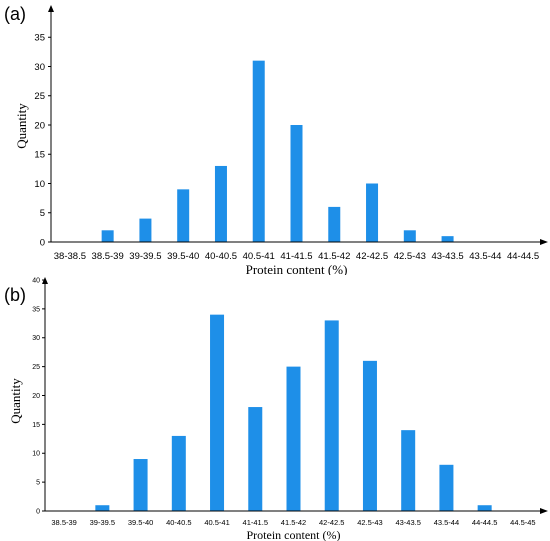 This screenshot has height=541, width=550. What do you see at coordinates (369, 522) in the screenshot?
I see `x-tick-label-b-8: 42.5-43` at bounding box center [369, 522].